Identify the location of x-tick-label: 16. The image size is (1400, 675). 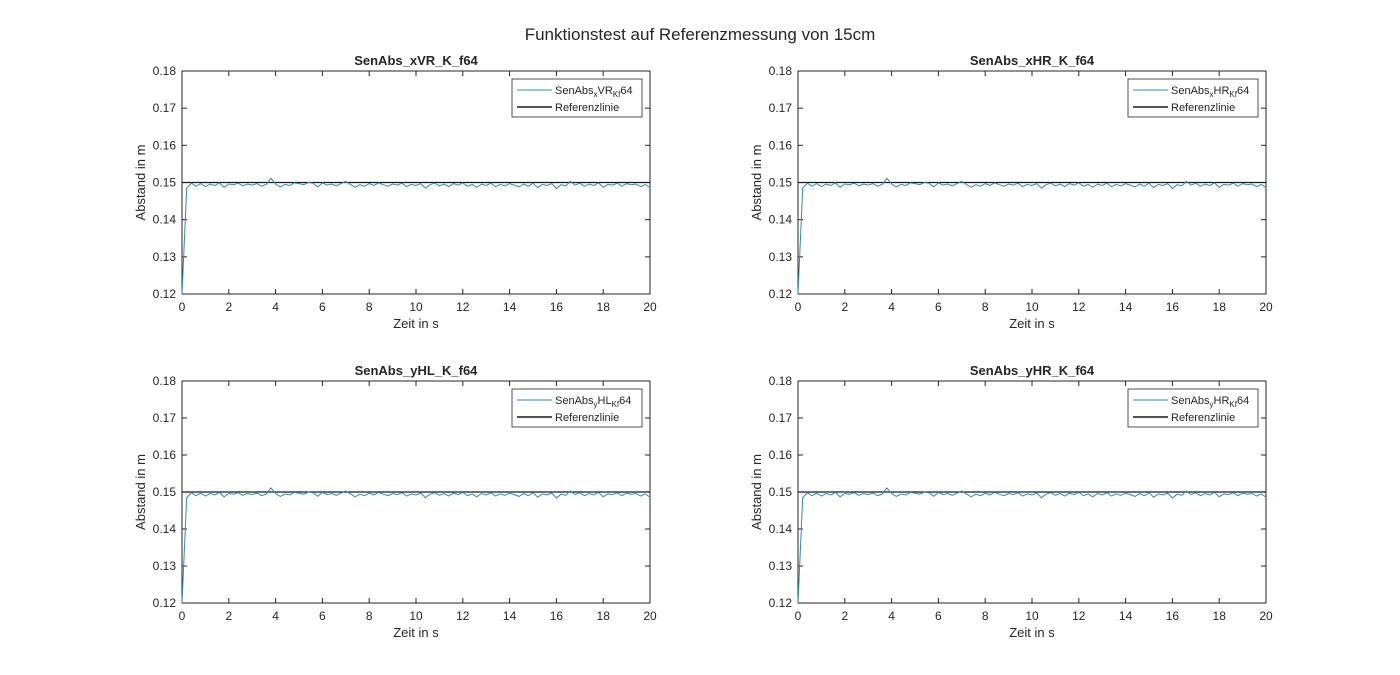
(1173, 616).